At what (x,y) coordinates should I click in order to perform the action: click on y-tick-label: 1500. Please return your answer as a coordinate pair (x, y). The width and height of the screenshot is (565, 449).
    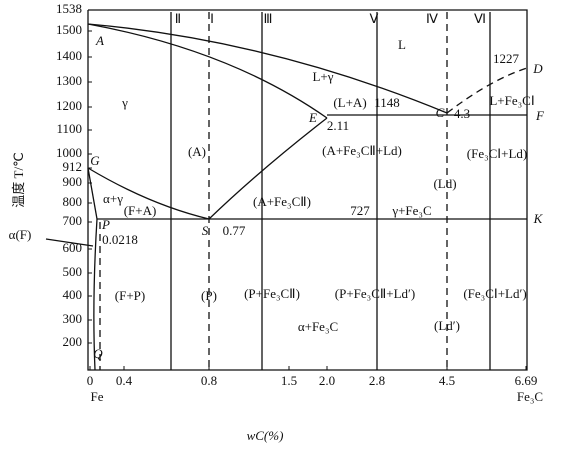
    Looking at the image, I should click on (69, 29).